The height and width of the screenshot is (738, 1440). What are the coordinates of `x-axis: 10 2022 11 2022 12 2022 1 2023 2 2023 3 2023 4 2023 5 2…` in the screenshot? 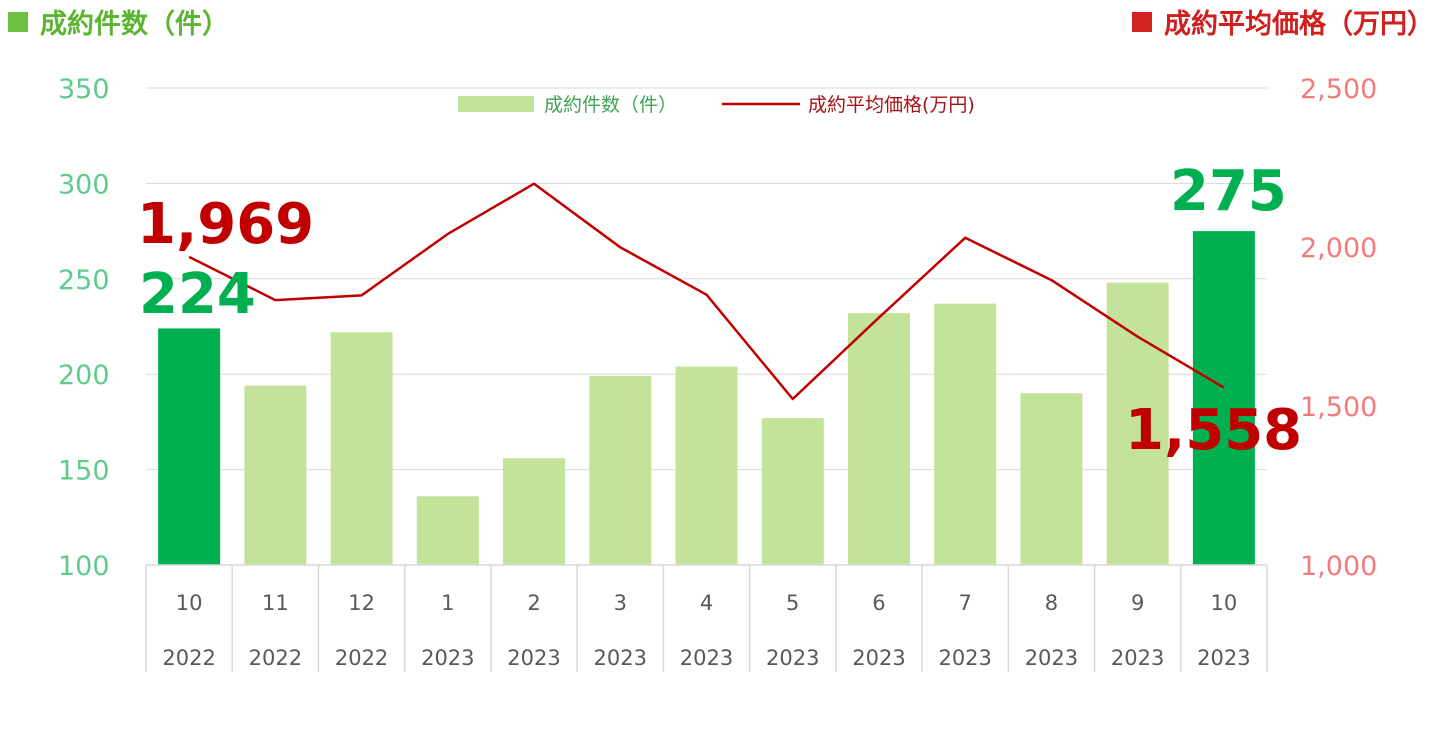 It's located at (706, 618).